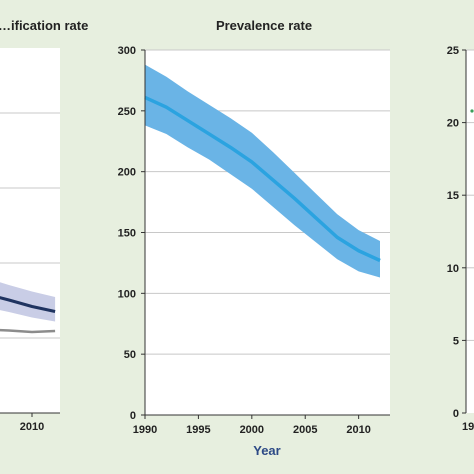 Image resolution: width=474 pixels, height=474 pixels. What do you see at coordinates (264, 25) in the screenshot?
I see `prevalence-chart-title: Prevalence rate` at bounding box center [264, 25].